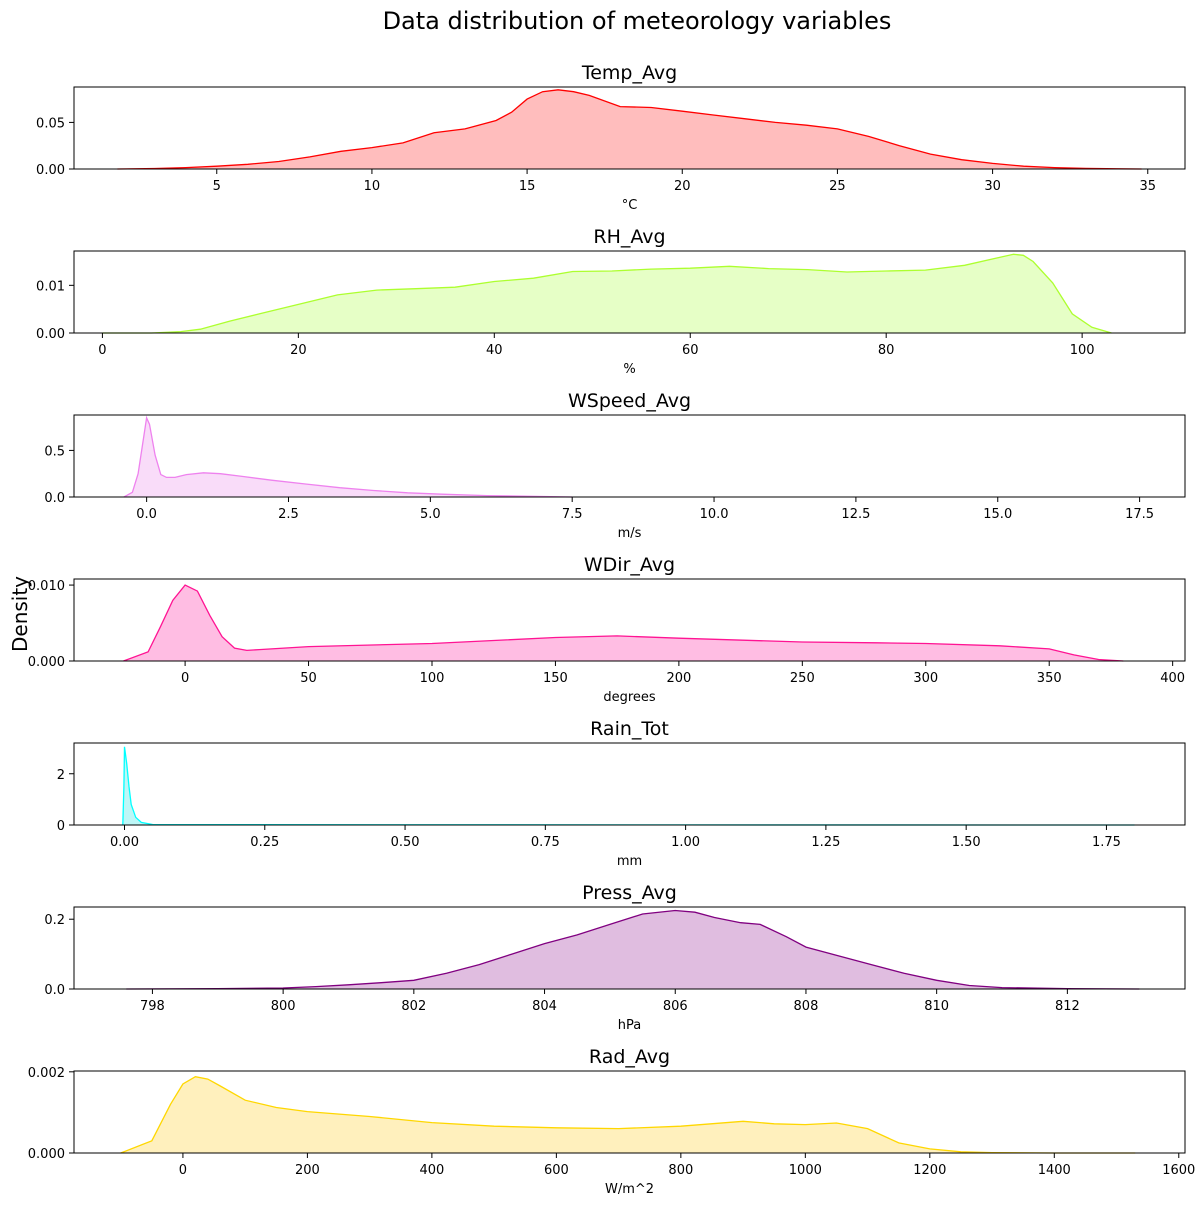 The image size is (1203, 1205). I want to click on x-tick-label: 60, so click(690, 350).